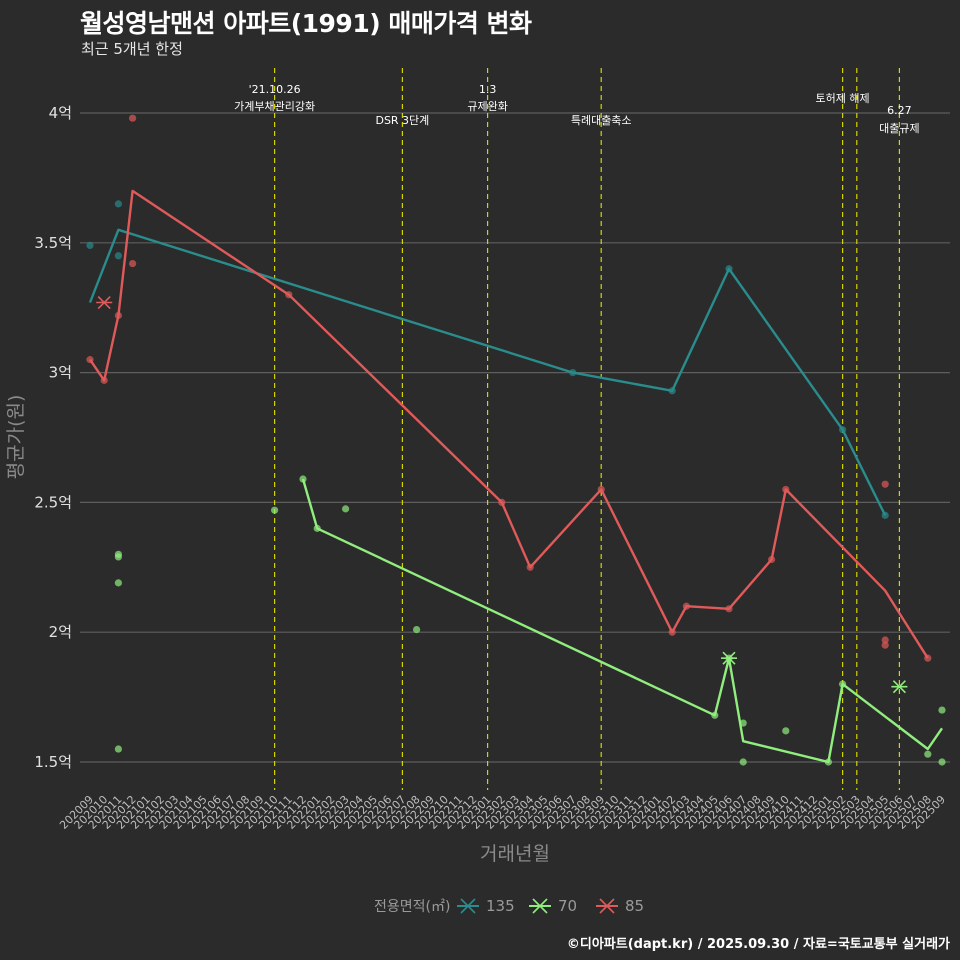 Image resolution: width=960 pixels, height=960 pixels. I want to click on event-label: 토허제 해제, so click(843, 98).